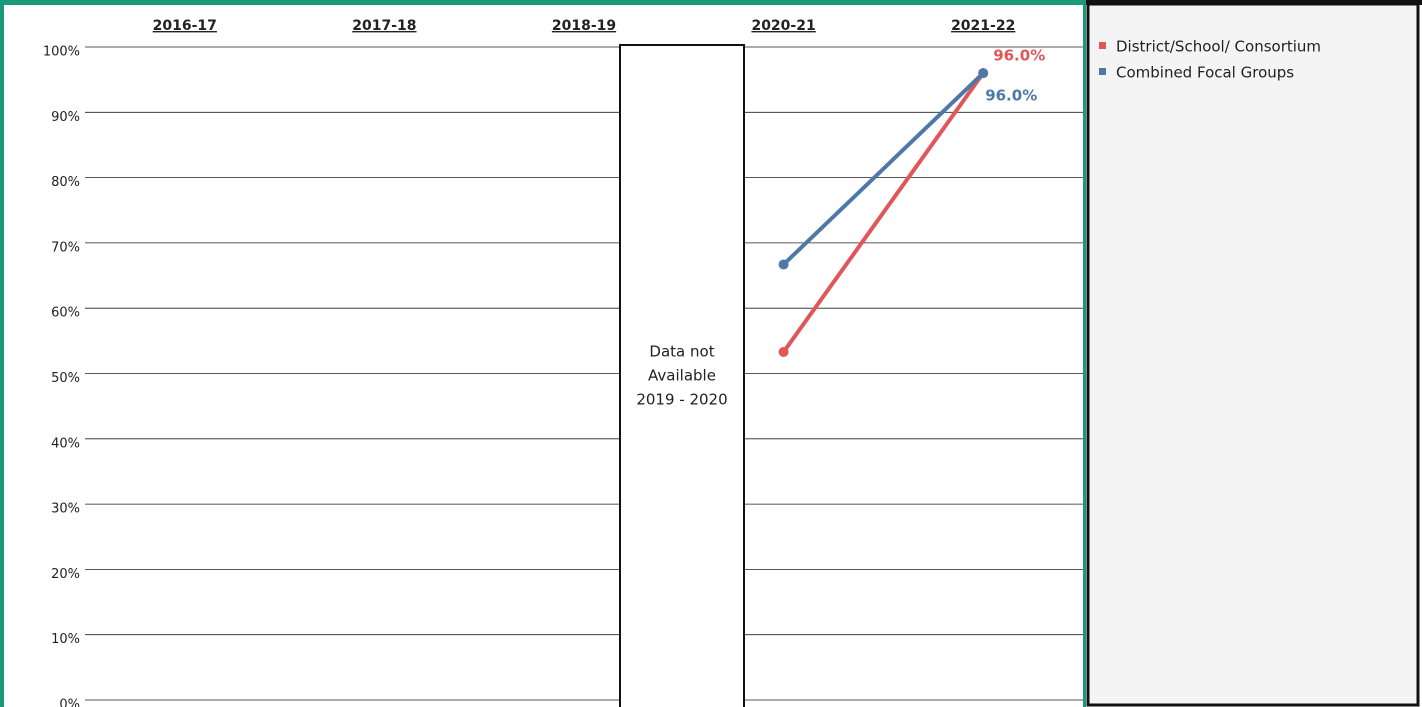 Image resolution: width=1422 pixels, height=707 pixels. What do you see at coordinates (65, 443) in the screenshot?
I see `y-tick-label: 40%` at bounding box center [65, 443].